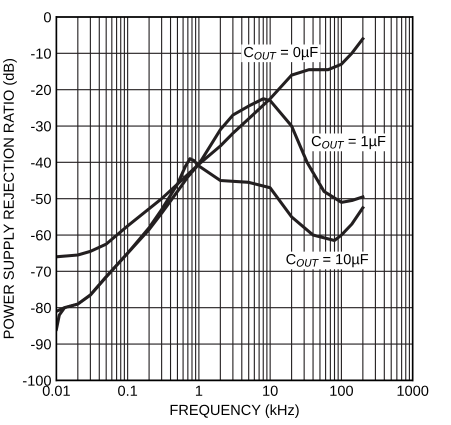 The height and width of the screenshot is (425, 451). Describe the element at coordinates (41, 53) in the screenshot. I see `y-tick-label: -10` at that location.